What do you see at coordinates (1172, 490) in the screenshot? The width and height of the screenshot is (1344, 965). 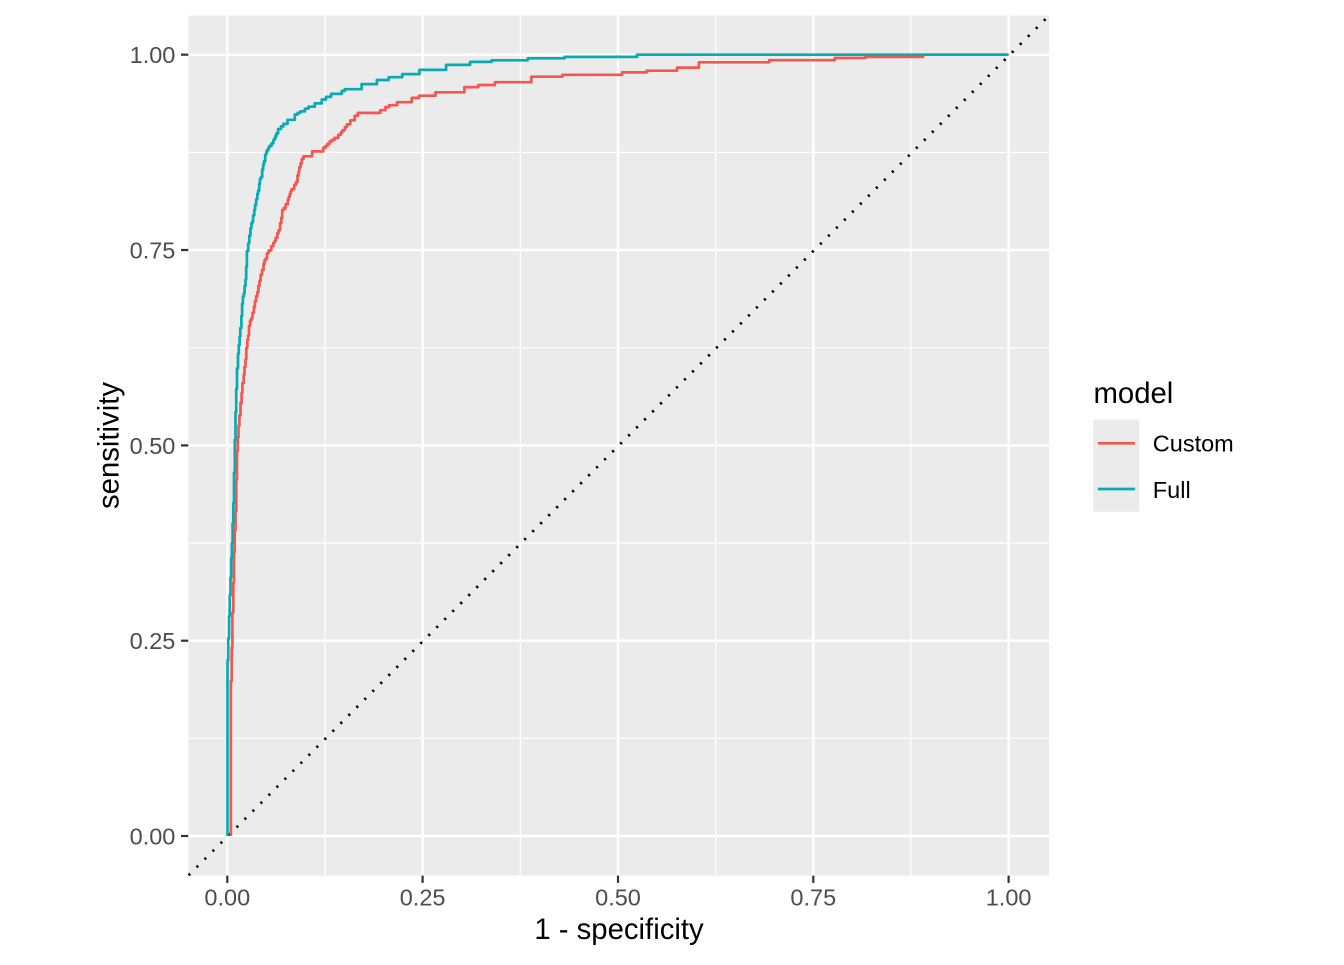 I see `svg-text: Full` at bounding box center [1172, 490].